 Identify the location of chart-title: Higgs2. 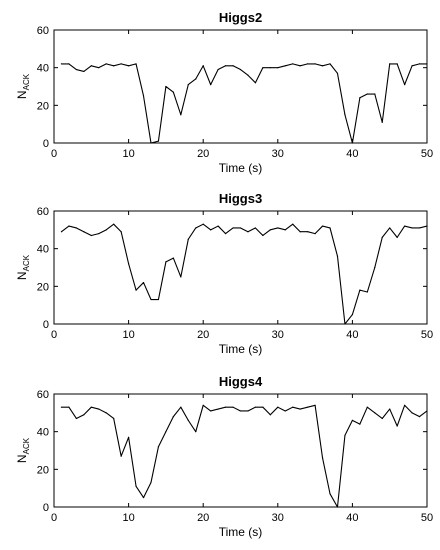
(240, 17).